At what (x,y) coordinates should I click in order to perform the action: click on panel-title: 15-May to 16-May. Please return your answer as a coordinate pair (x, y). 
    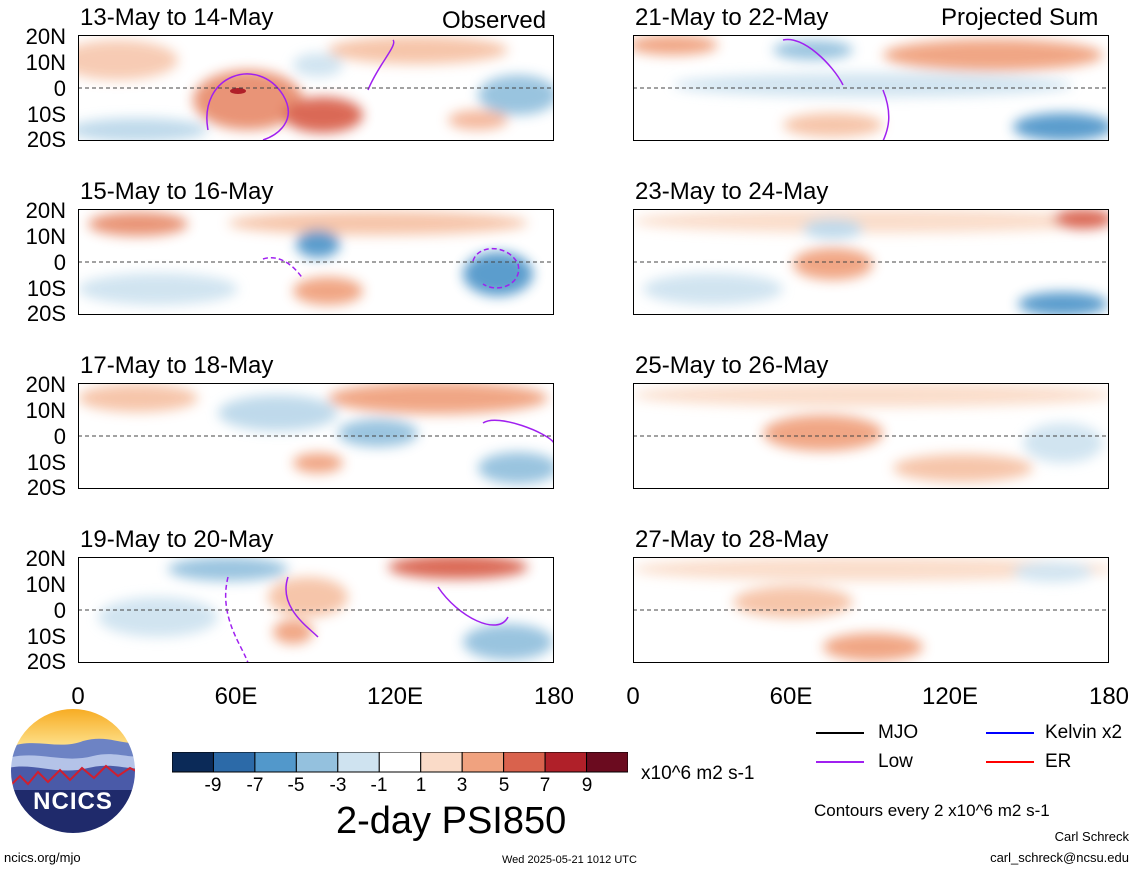
    Looking at the image, I should click on (177, 191).